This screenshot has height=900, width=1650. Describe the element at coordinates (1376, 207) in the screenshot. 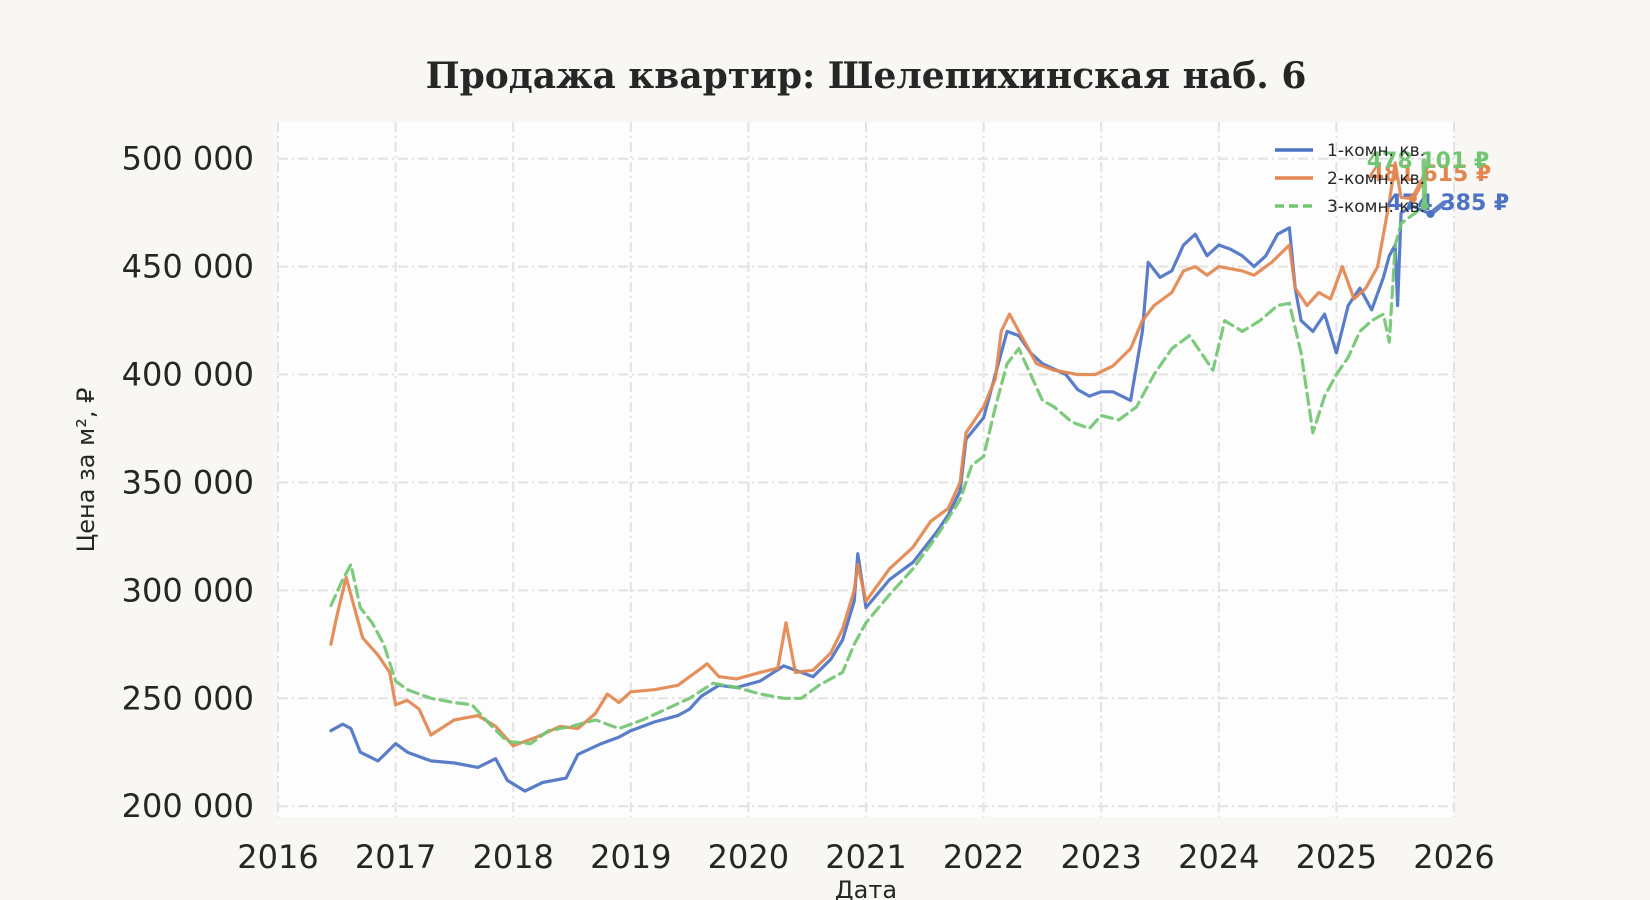

I see `legend-label: 3-комн. кв.` at that location.